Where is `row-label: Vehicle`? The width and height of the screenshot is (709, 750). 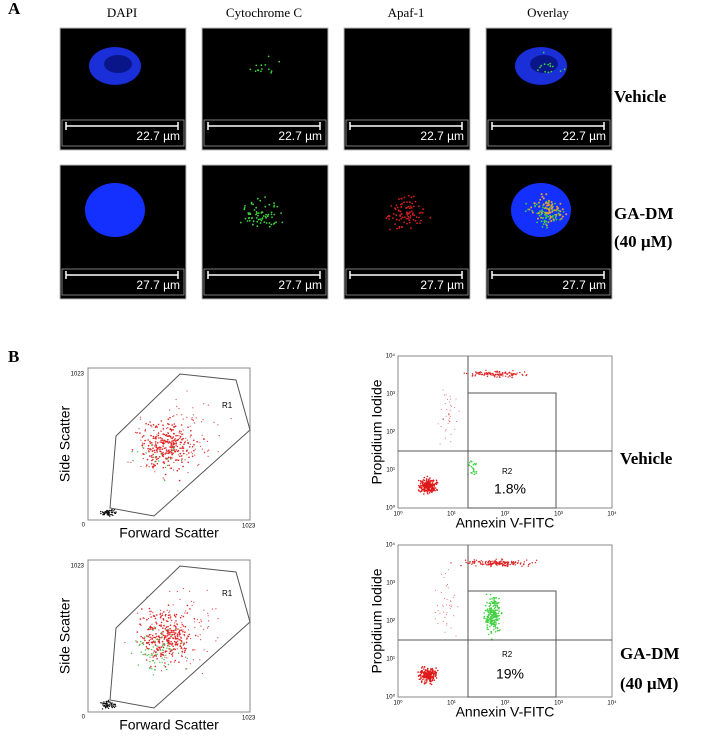 row-label: Vehicle is located at coordinates (640, 96).